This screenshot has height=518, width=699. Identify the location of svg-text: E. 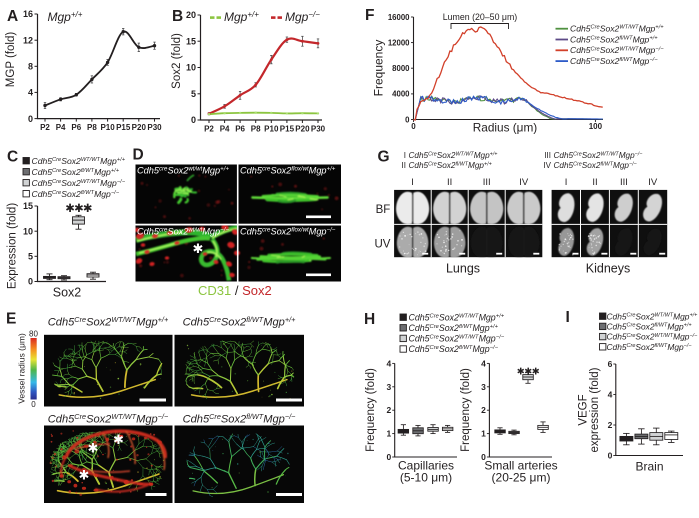
(11, 319).